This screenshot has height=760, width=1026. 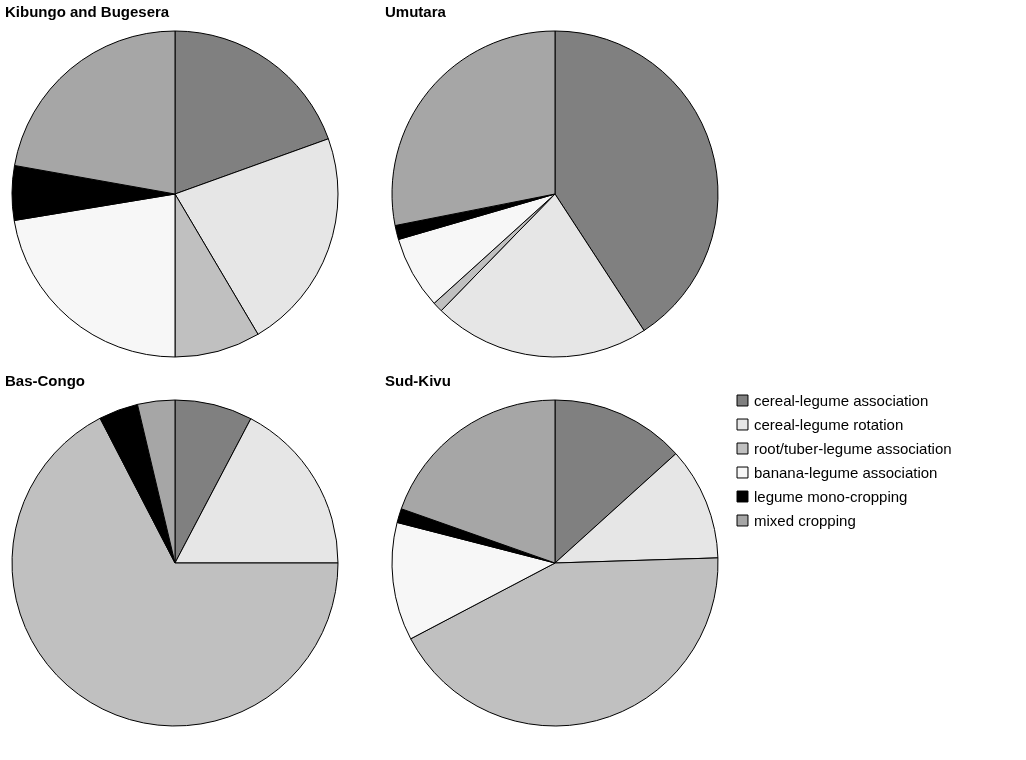 What do you see at coordinates (846, 472) in the screenshot?
I see `legend-label: banana-legume association` at bounding box center [846, 472].